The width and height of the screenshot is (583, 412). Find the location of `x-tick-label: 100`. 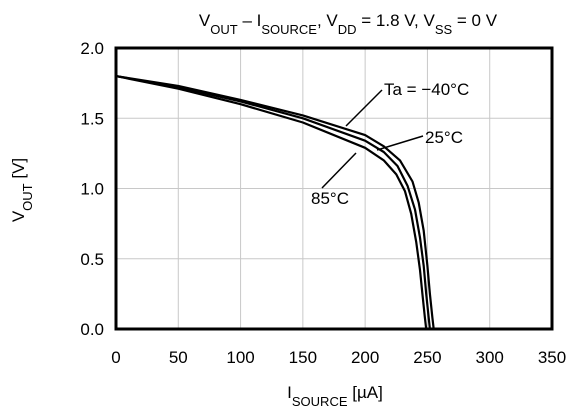

x-tick-label: 100 is located at coordinates (240, 357).